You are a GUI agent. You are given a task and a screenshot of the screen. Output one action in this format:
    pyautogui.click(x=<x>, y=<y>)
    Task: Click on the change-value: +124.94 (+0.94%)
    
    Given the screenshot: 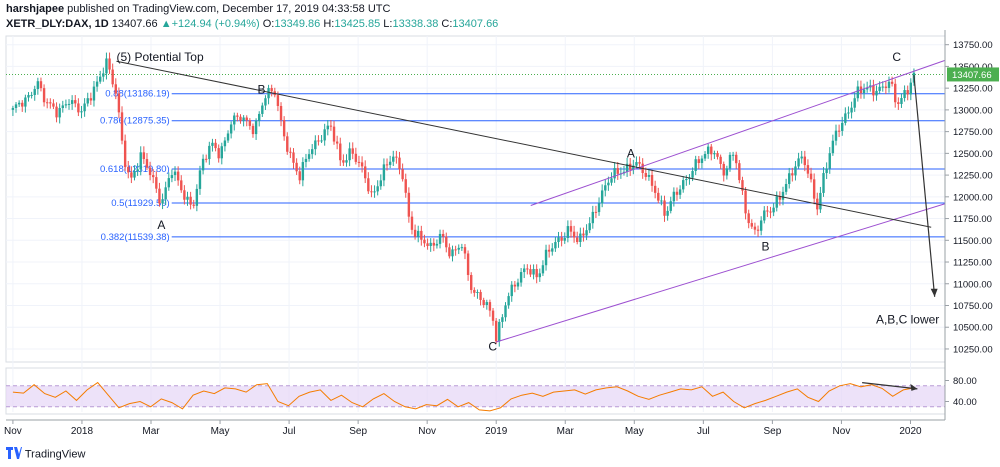 What is the action you would take?
    pyautogui.click(x=215, y=24)
    